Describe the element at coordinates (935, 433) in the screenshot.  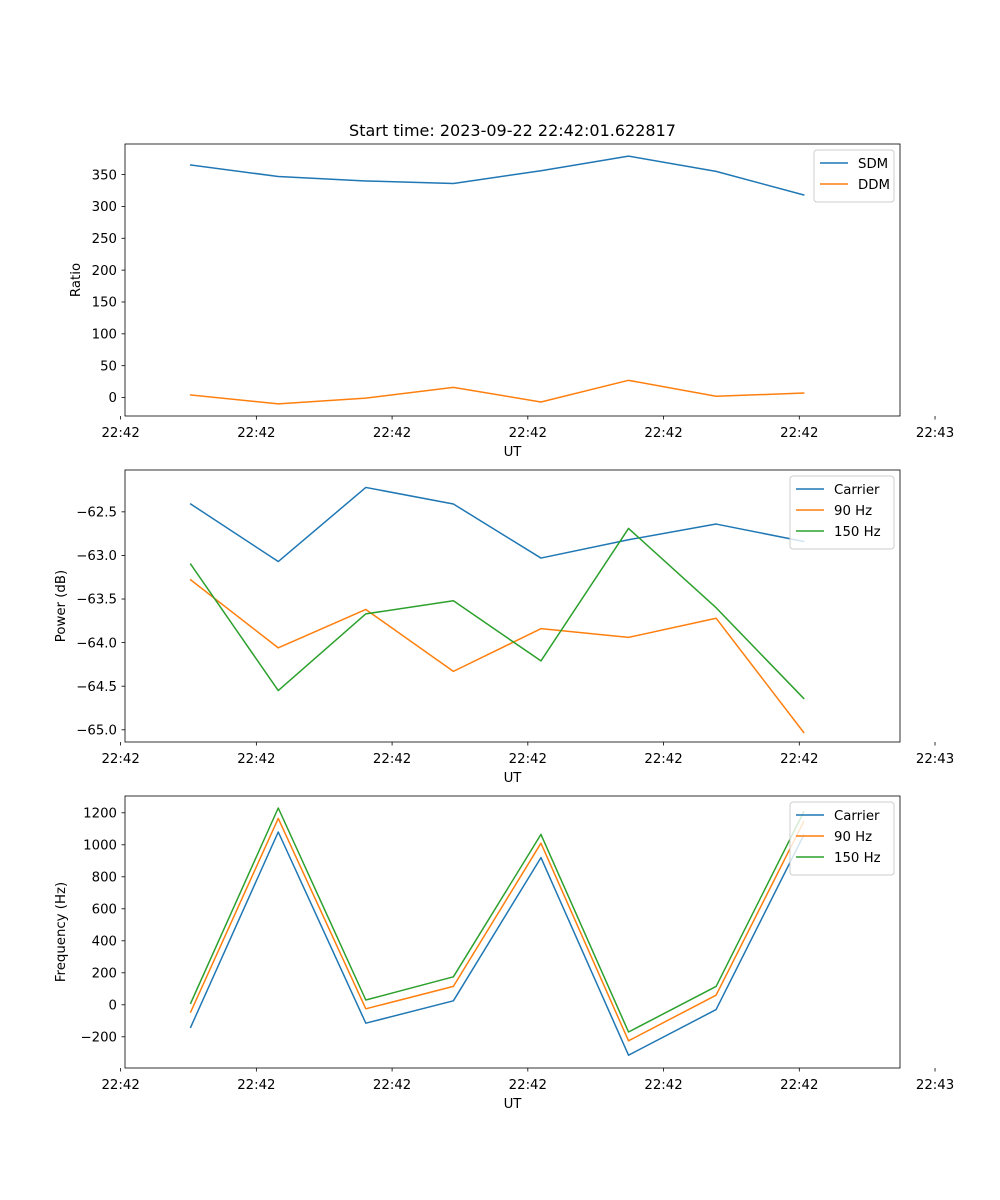
I see `ratio-x-tick-label: 22:43` at that location.